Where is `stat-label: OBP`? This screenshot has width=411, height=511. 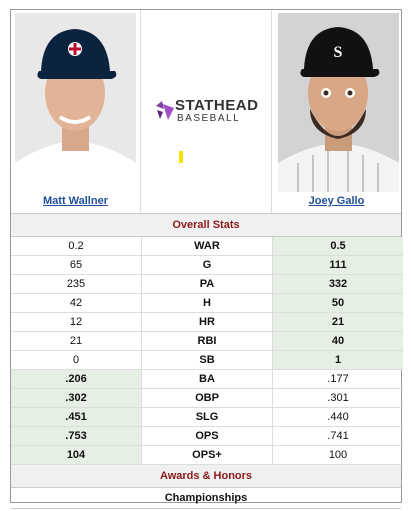 stat-label: OBP is located at coordinates (207, 398).